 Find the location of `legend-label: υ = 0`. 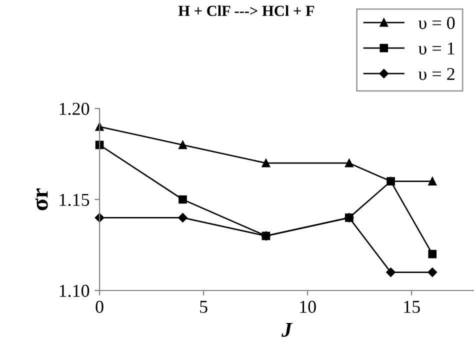

legend-label: υ = 0 is located at coordinates (436, 23).